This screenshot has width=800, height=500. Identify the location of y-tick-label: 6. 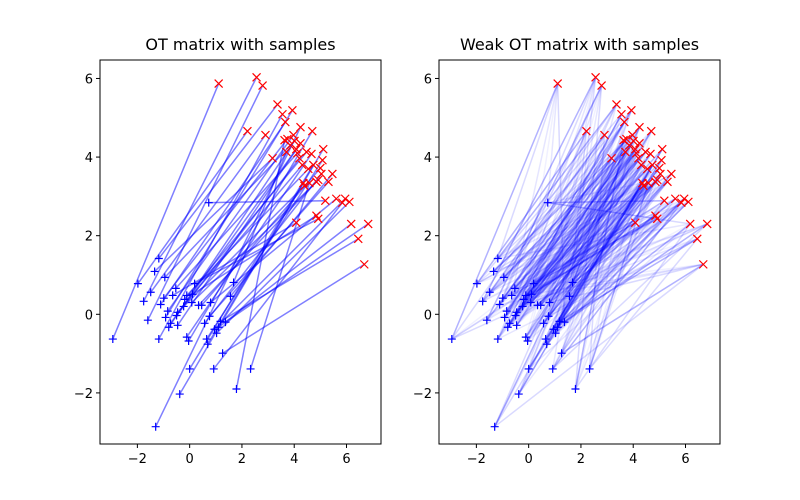
(89, 79).